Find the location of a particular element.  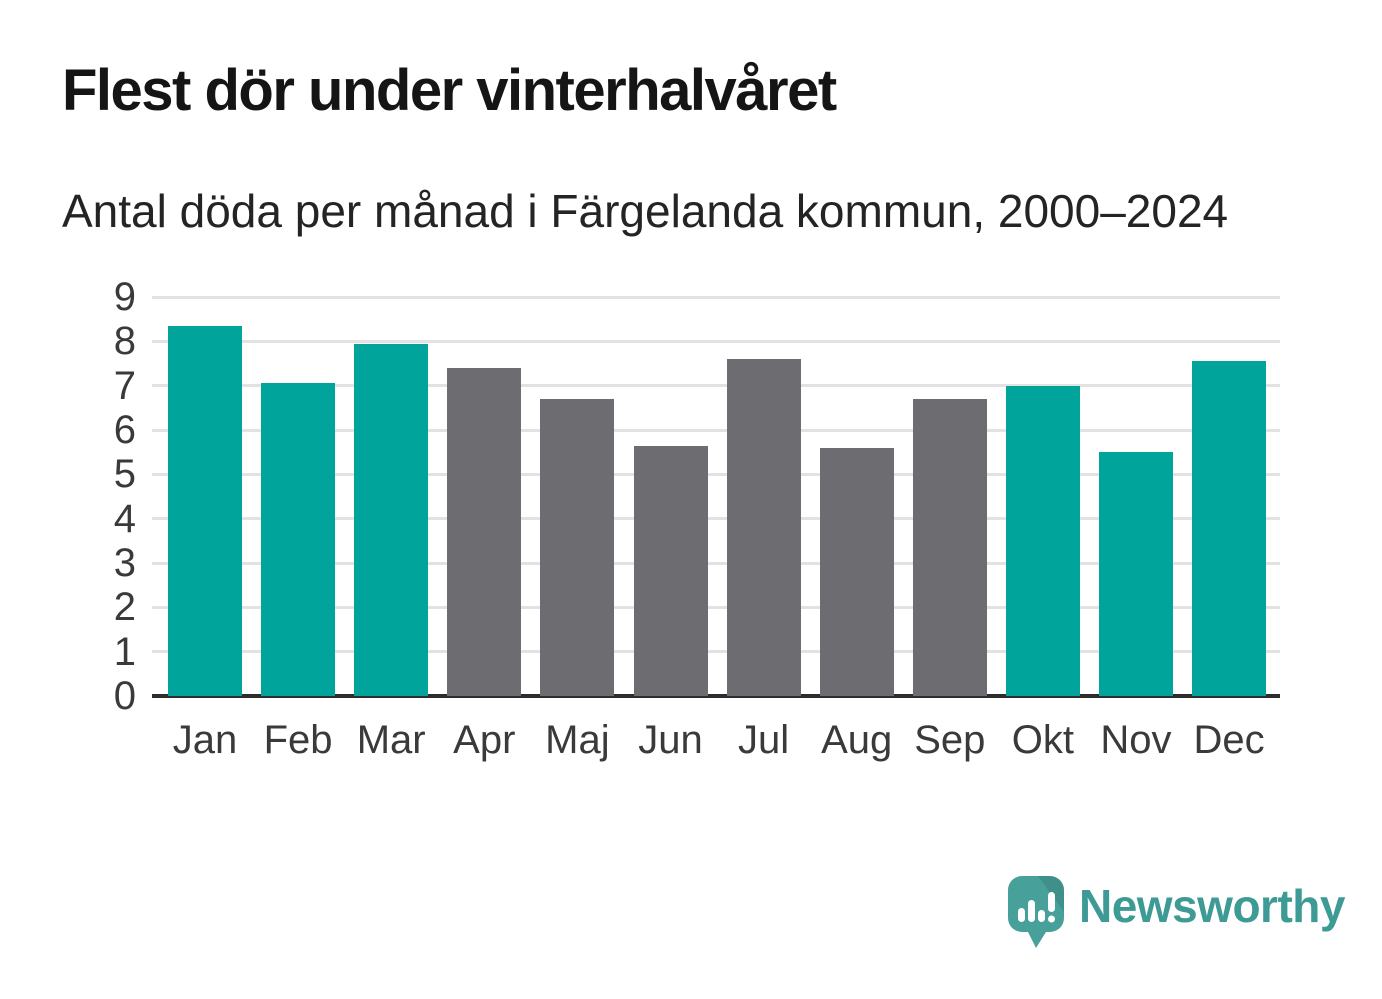

bar-jan is located at coordinates (205, 510).